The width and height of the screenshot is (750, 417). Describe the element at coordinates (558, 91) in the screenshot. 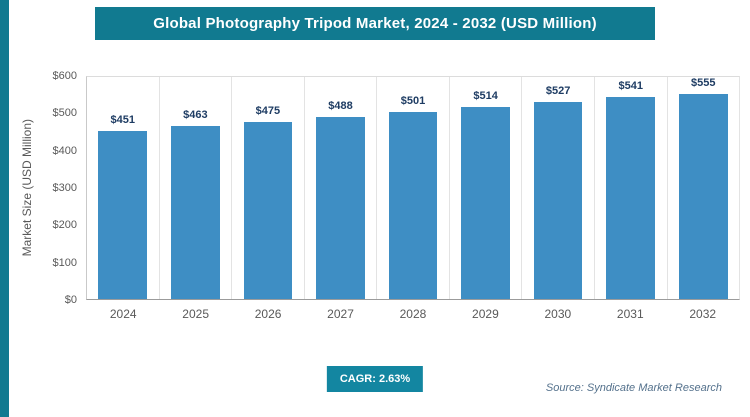

I see `bar-value-label: $527` at that location.